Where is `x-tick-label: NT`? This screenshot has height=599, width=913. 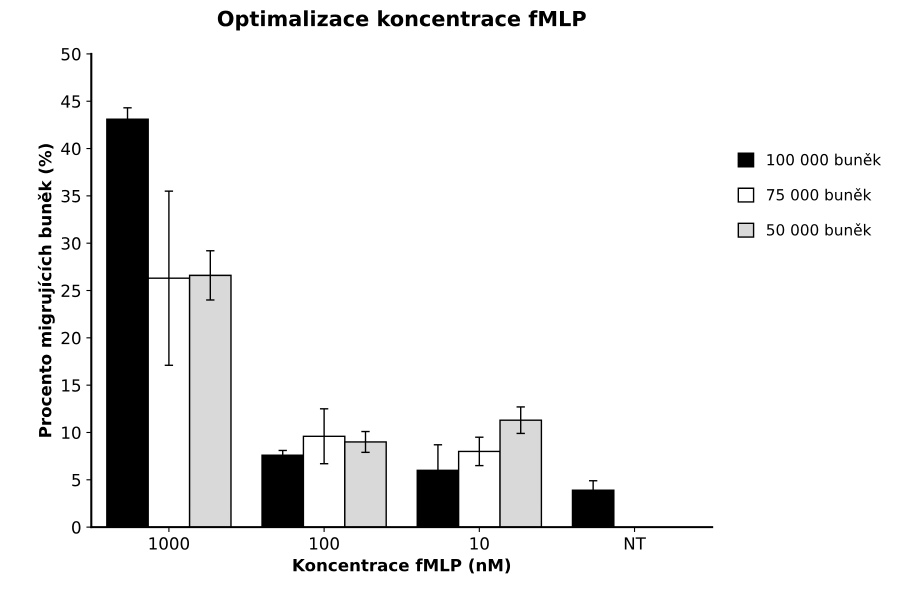 x-tick-label: NT is located at coordinates (635, 543).